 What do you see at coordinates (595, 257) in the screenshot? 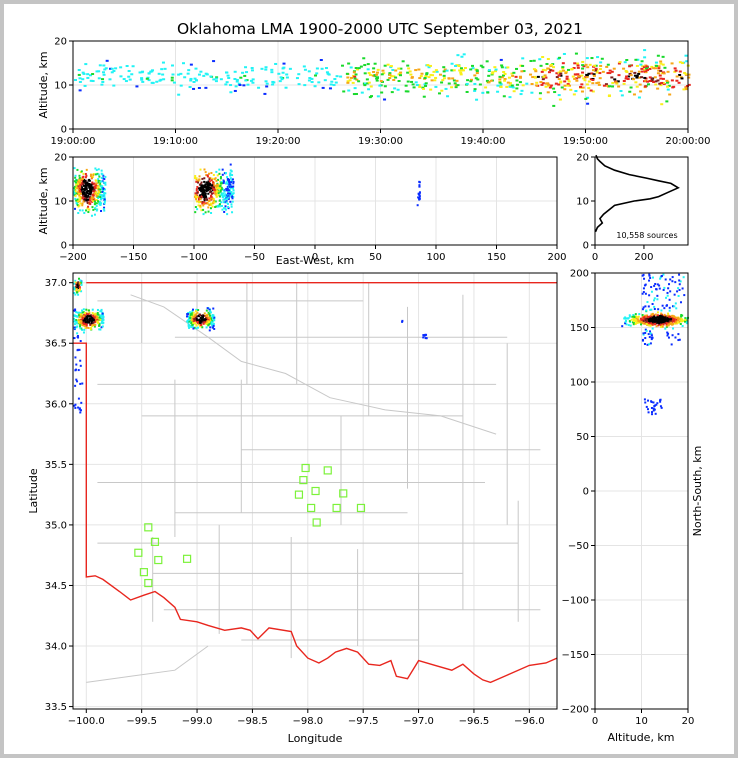
I see `x-tick-label: 0` at bounding box center [595, 257].